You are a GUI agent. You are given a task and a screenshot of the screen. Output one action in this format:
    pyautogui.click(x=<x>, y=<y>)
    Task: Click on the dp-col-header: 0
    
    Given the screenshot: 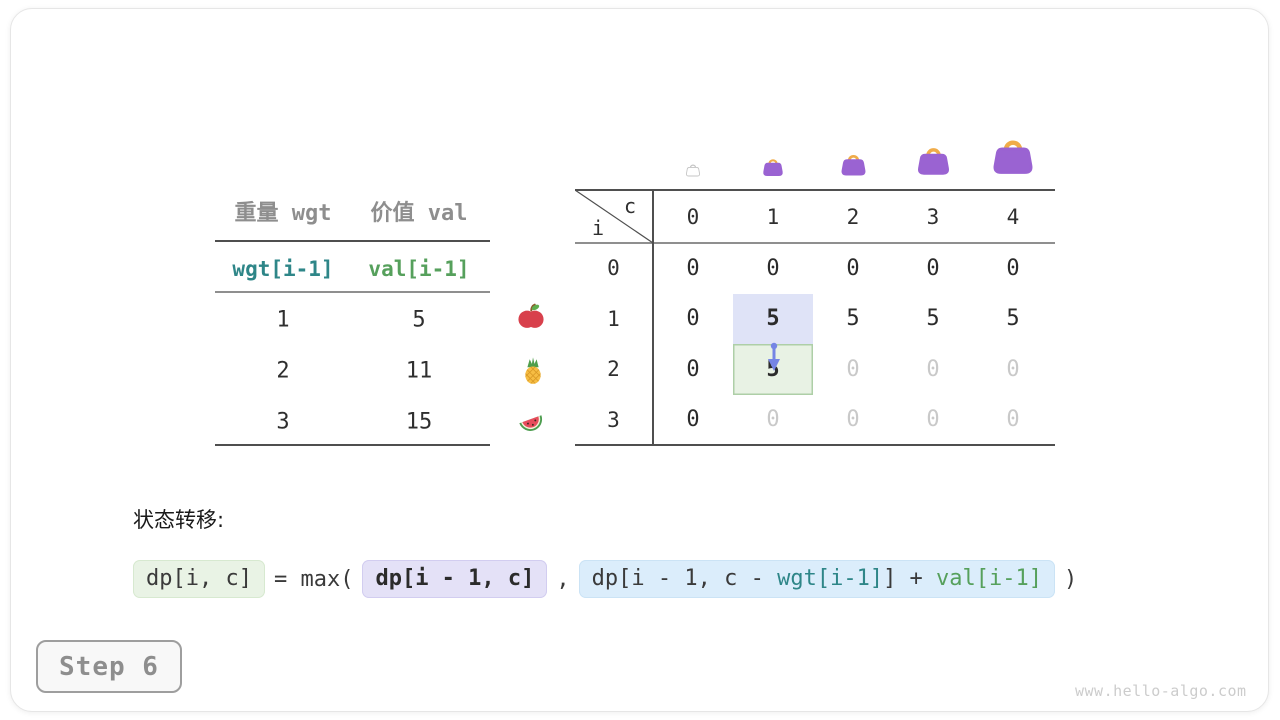 What is the action you would take?
    pyautogui.click(x=693, y=216)
    